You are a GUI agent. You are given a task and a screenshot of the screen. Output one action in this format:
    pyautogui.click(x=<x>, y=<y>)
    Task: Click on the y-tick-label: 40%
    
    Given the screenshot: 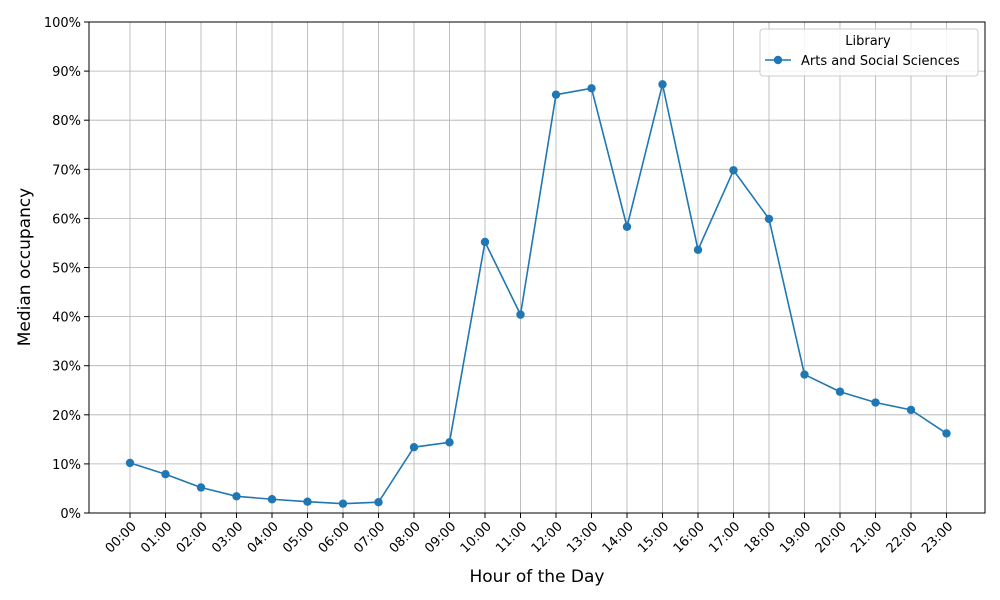 What is the action you would take?
    pyautogui.click(x=66, y=318)
    